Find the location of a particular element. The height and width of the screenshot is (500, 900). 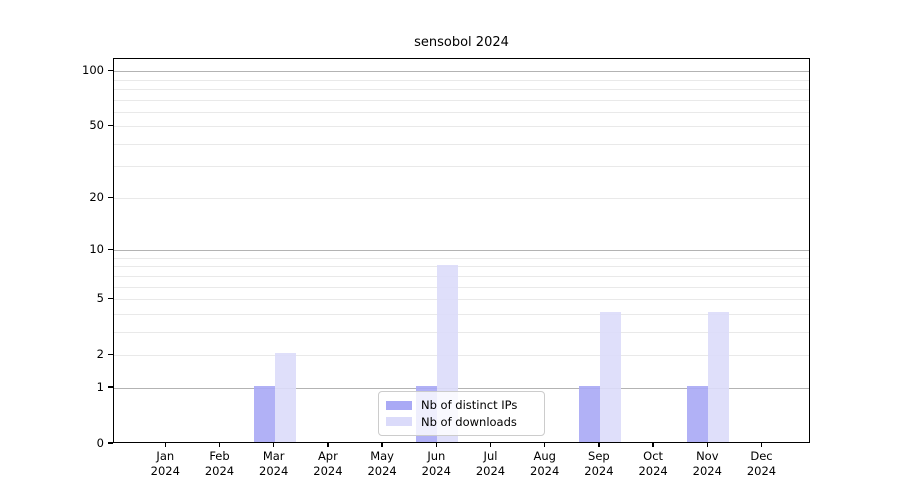

y-tick-label-20: 20 is located at coordinates (96, 196).